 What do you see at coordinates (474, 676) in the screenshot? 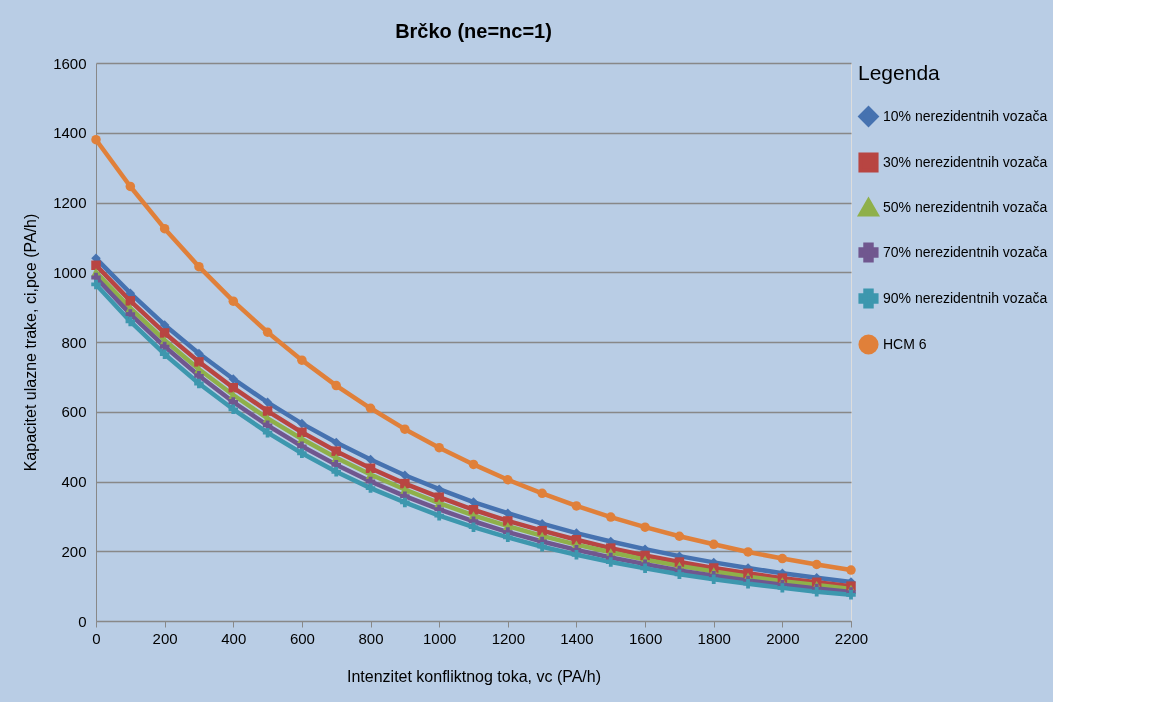
I see `x-axis-title: Intenzitet konfliktnog toka, vc (PA/h)` at bounding box center [474, 676].